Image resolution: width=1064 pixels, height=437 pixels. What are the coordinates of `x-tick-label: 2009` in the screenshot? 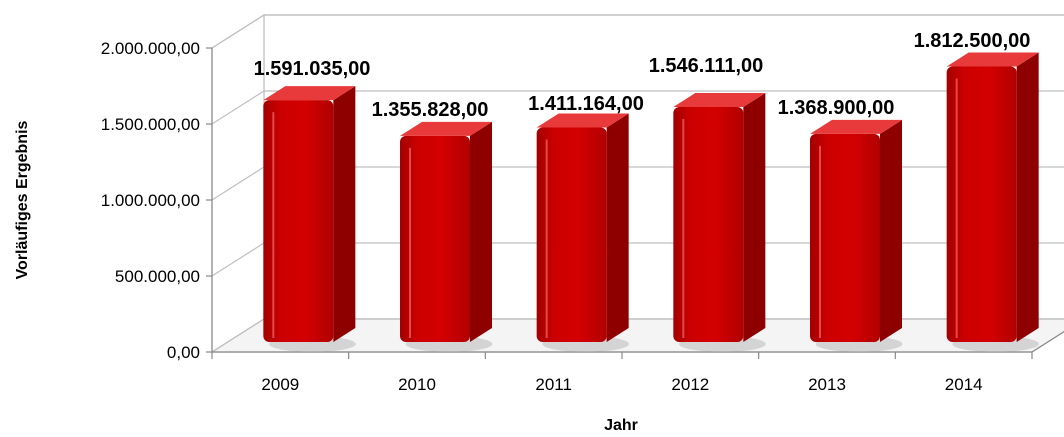 It's located at (280, 384).